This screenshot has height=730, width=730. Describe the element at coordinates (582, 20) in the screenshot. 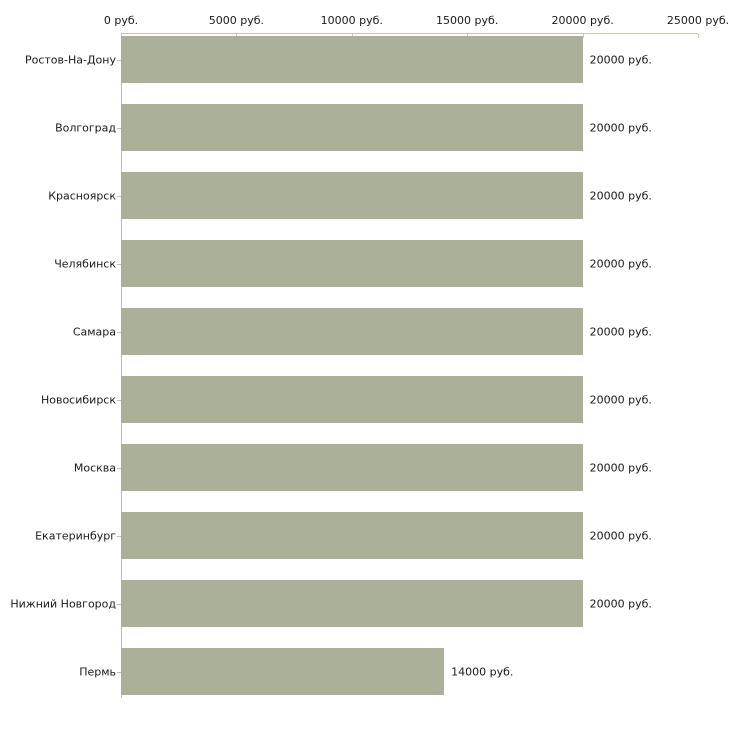

I see `x-tick-label: 20000 руб.` at that location.